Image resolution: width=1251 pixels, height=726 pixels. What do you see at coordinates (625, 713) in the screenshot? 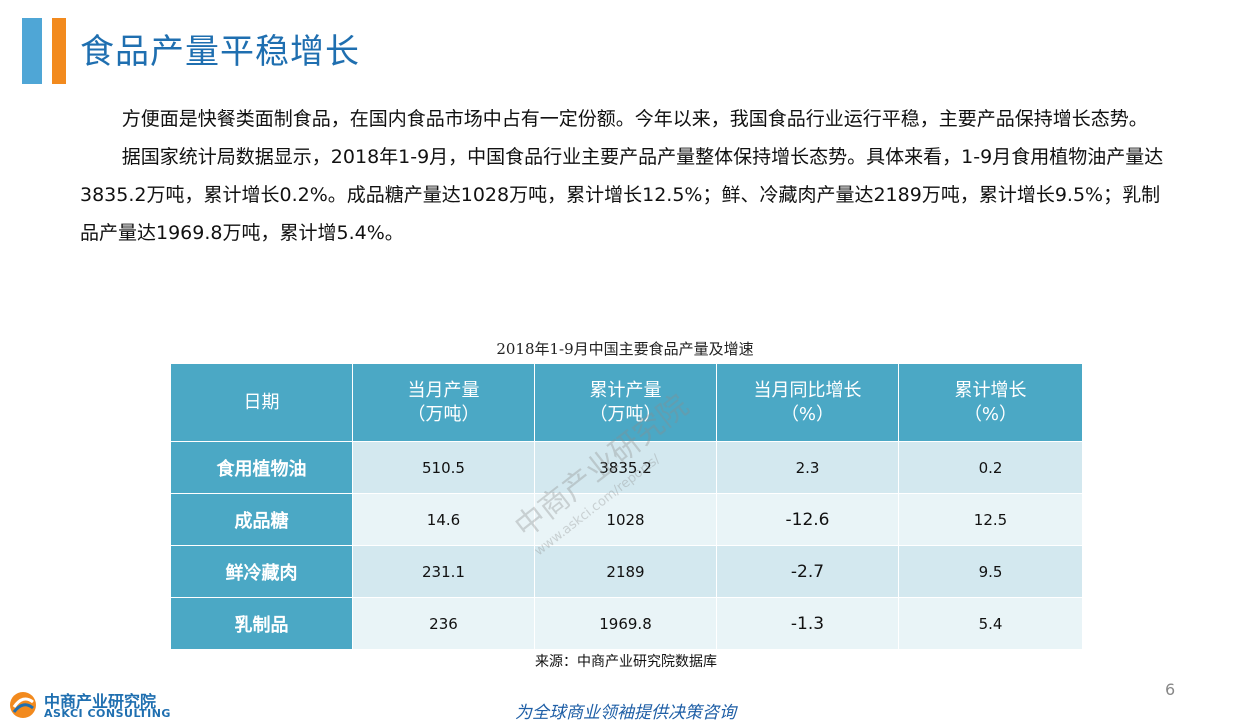
I see `footer-slogan: 为全球商业领袖提供决策咨询` at bounding box center [625, 713].